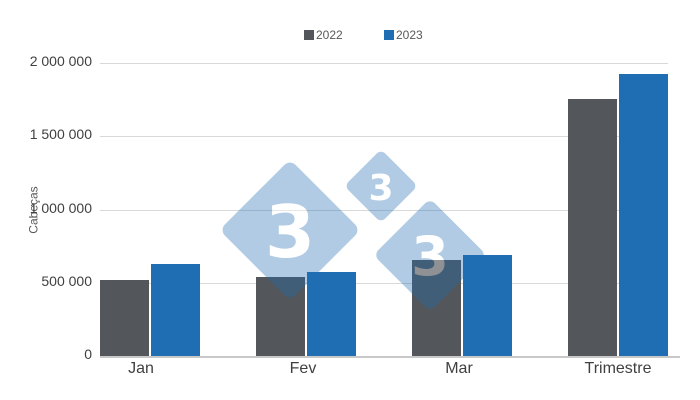  Describe the element at coordinates (175, 310) in the screenshot. I see `bar-jan-2023` at that location.